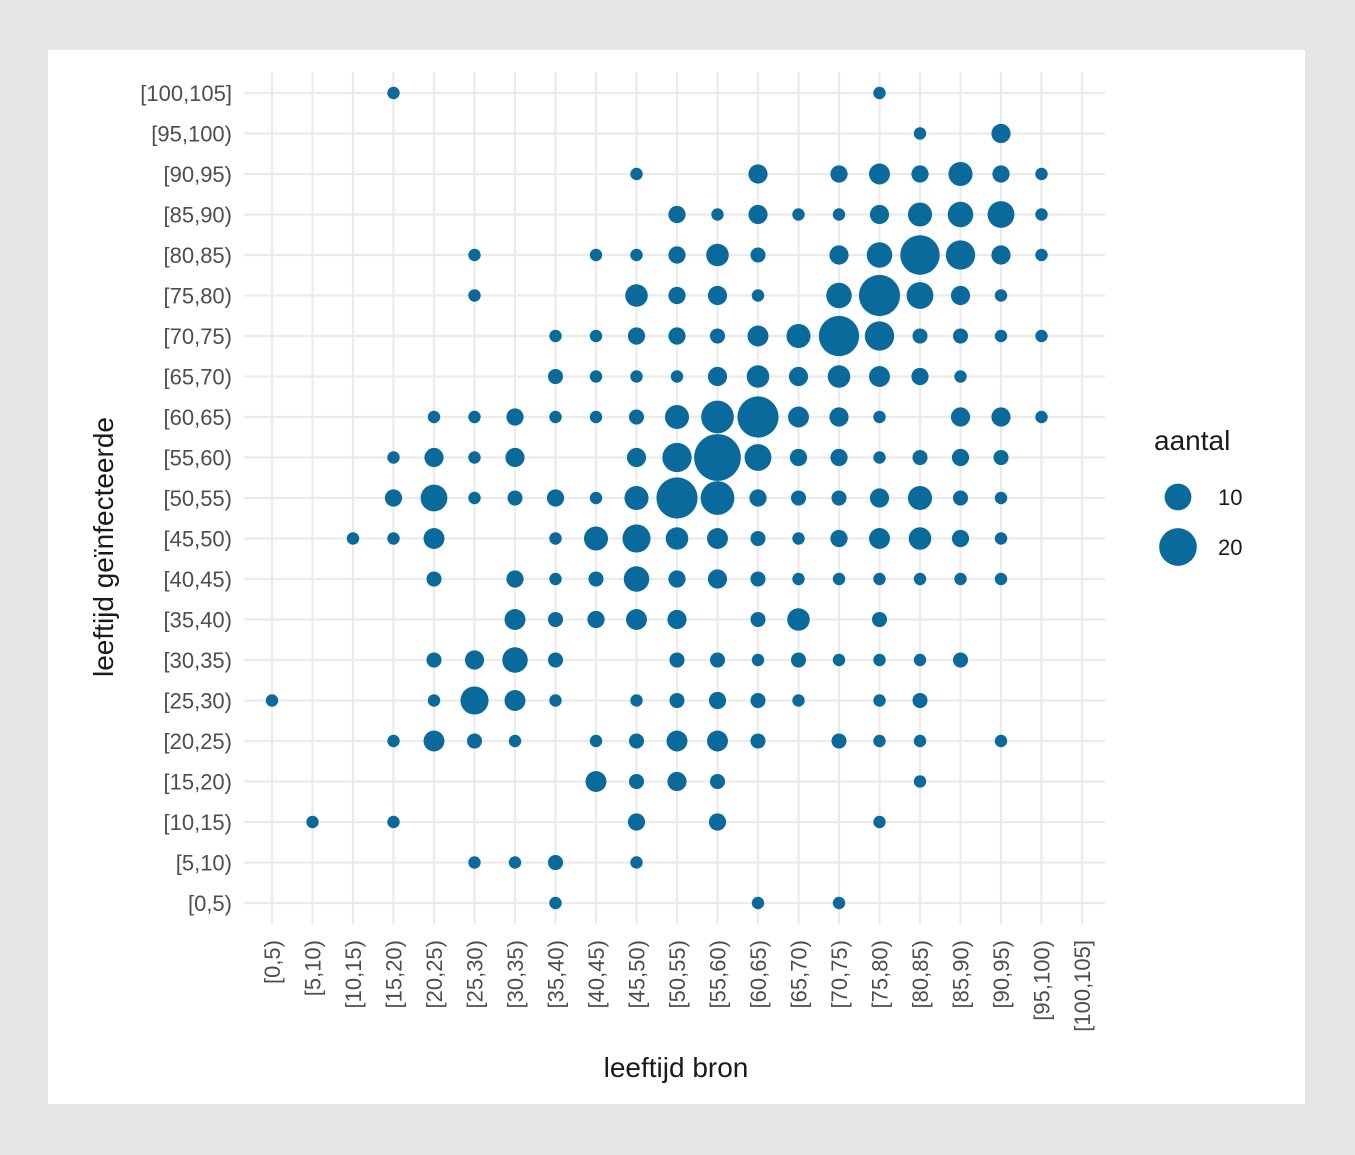 The image size is (1355, 1155). Describe the element at coordinates (191, 134) in the screenshot. I see `y-tick-label: [95,100)` at that location.